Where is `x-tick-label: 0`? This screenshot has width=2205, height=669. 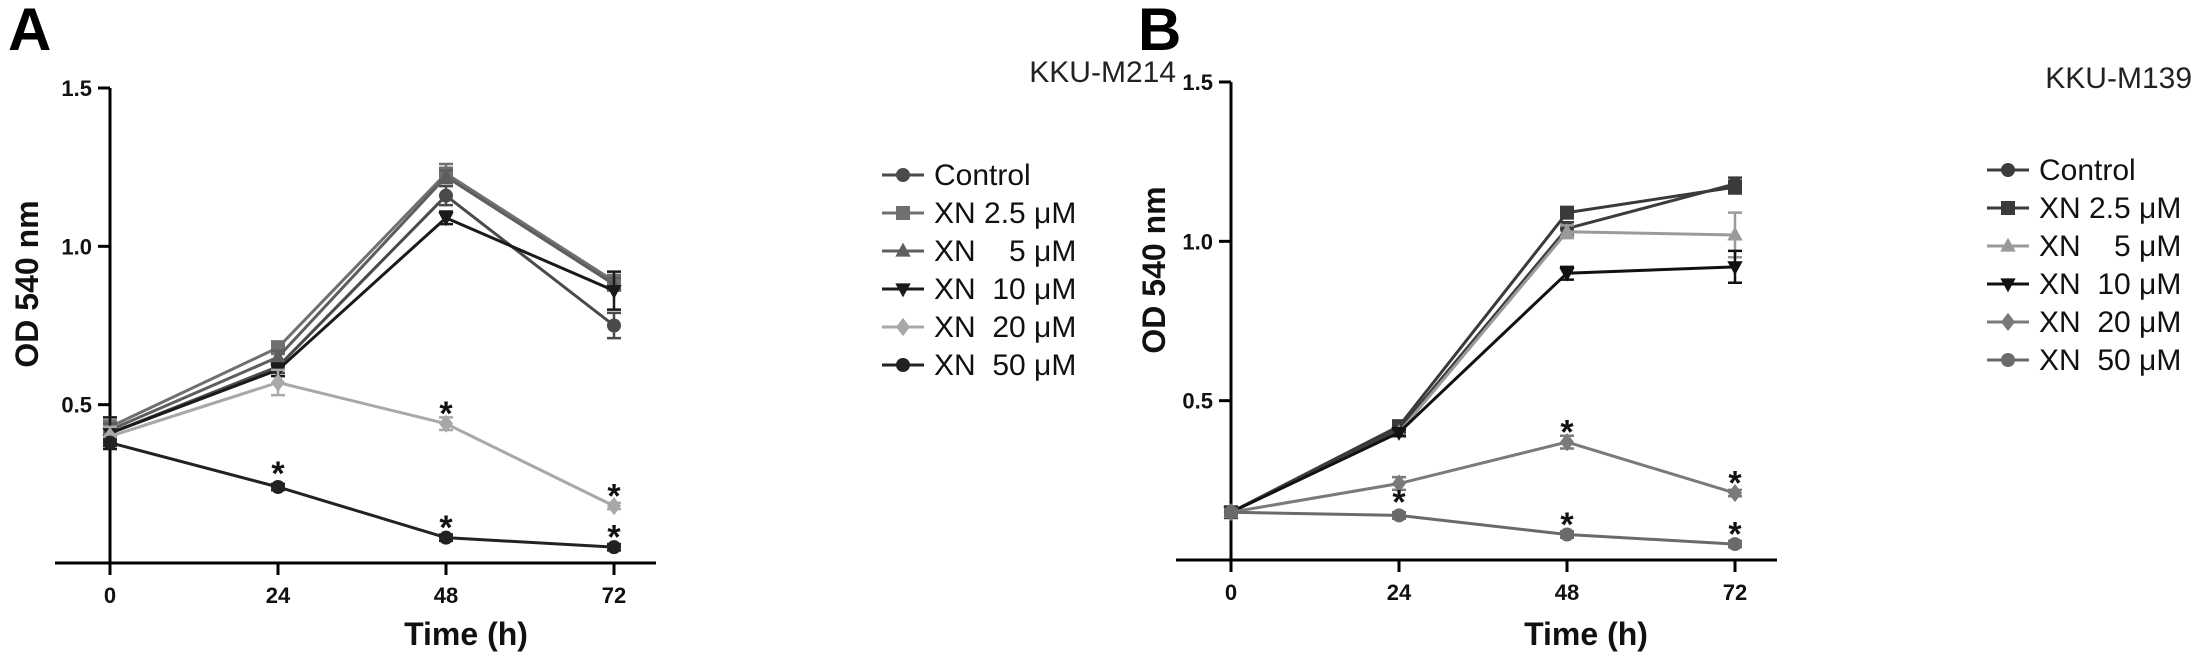 x-tick-label: 0 is located at coordinates (1231, 592).